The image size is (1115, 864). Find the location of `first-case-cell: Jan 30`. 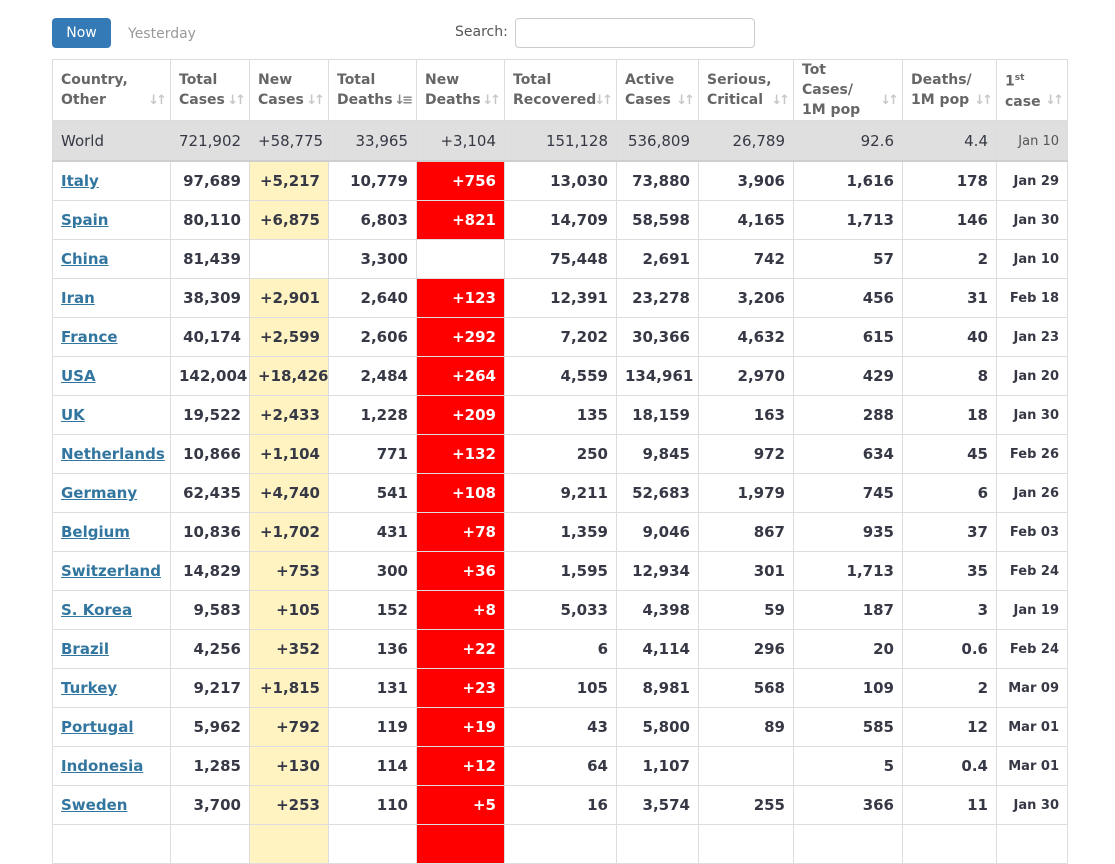

first-case-cell: Jan 30 is located at coordinates (1032, 415).